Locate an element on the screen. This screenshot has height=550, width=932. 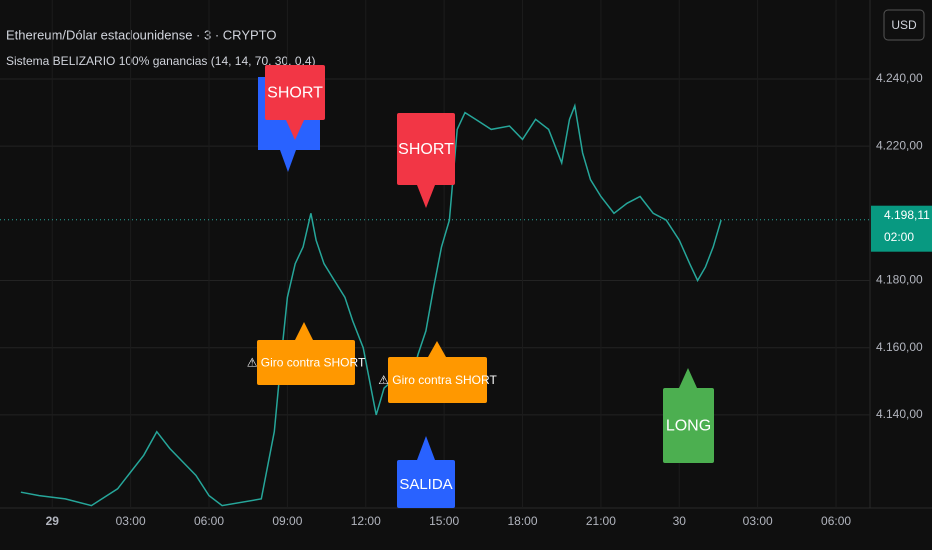
y-tick-label: 4.240,00 is located at coordinates (899, 78).